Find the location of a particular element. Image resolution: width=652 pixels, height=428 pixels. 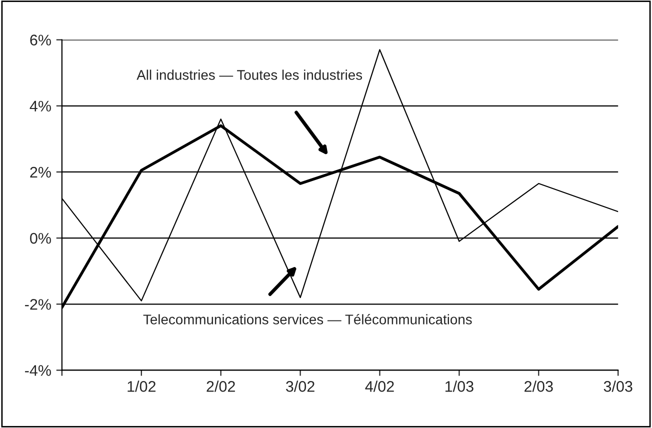

y-tick-label: -4% is located at coordinates (38, 370).